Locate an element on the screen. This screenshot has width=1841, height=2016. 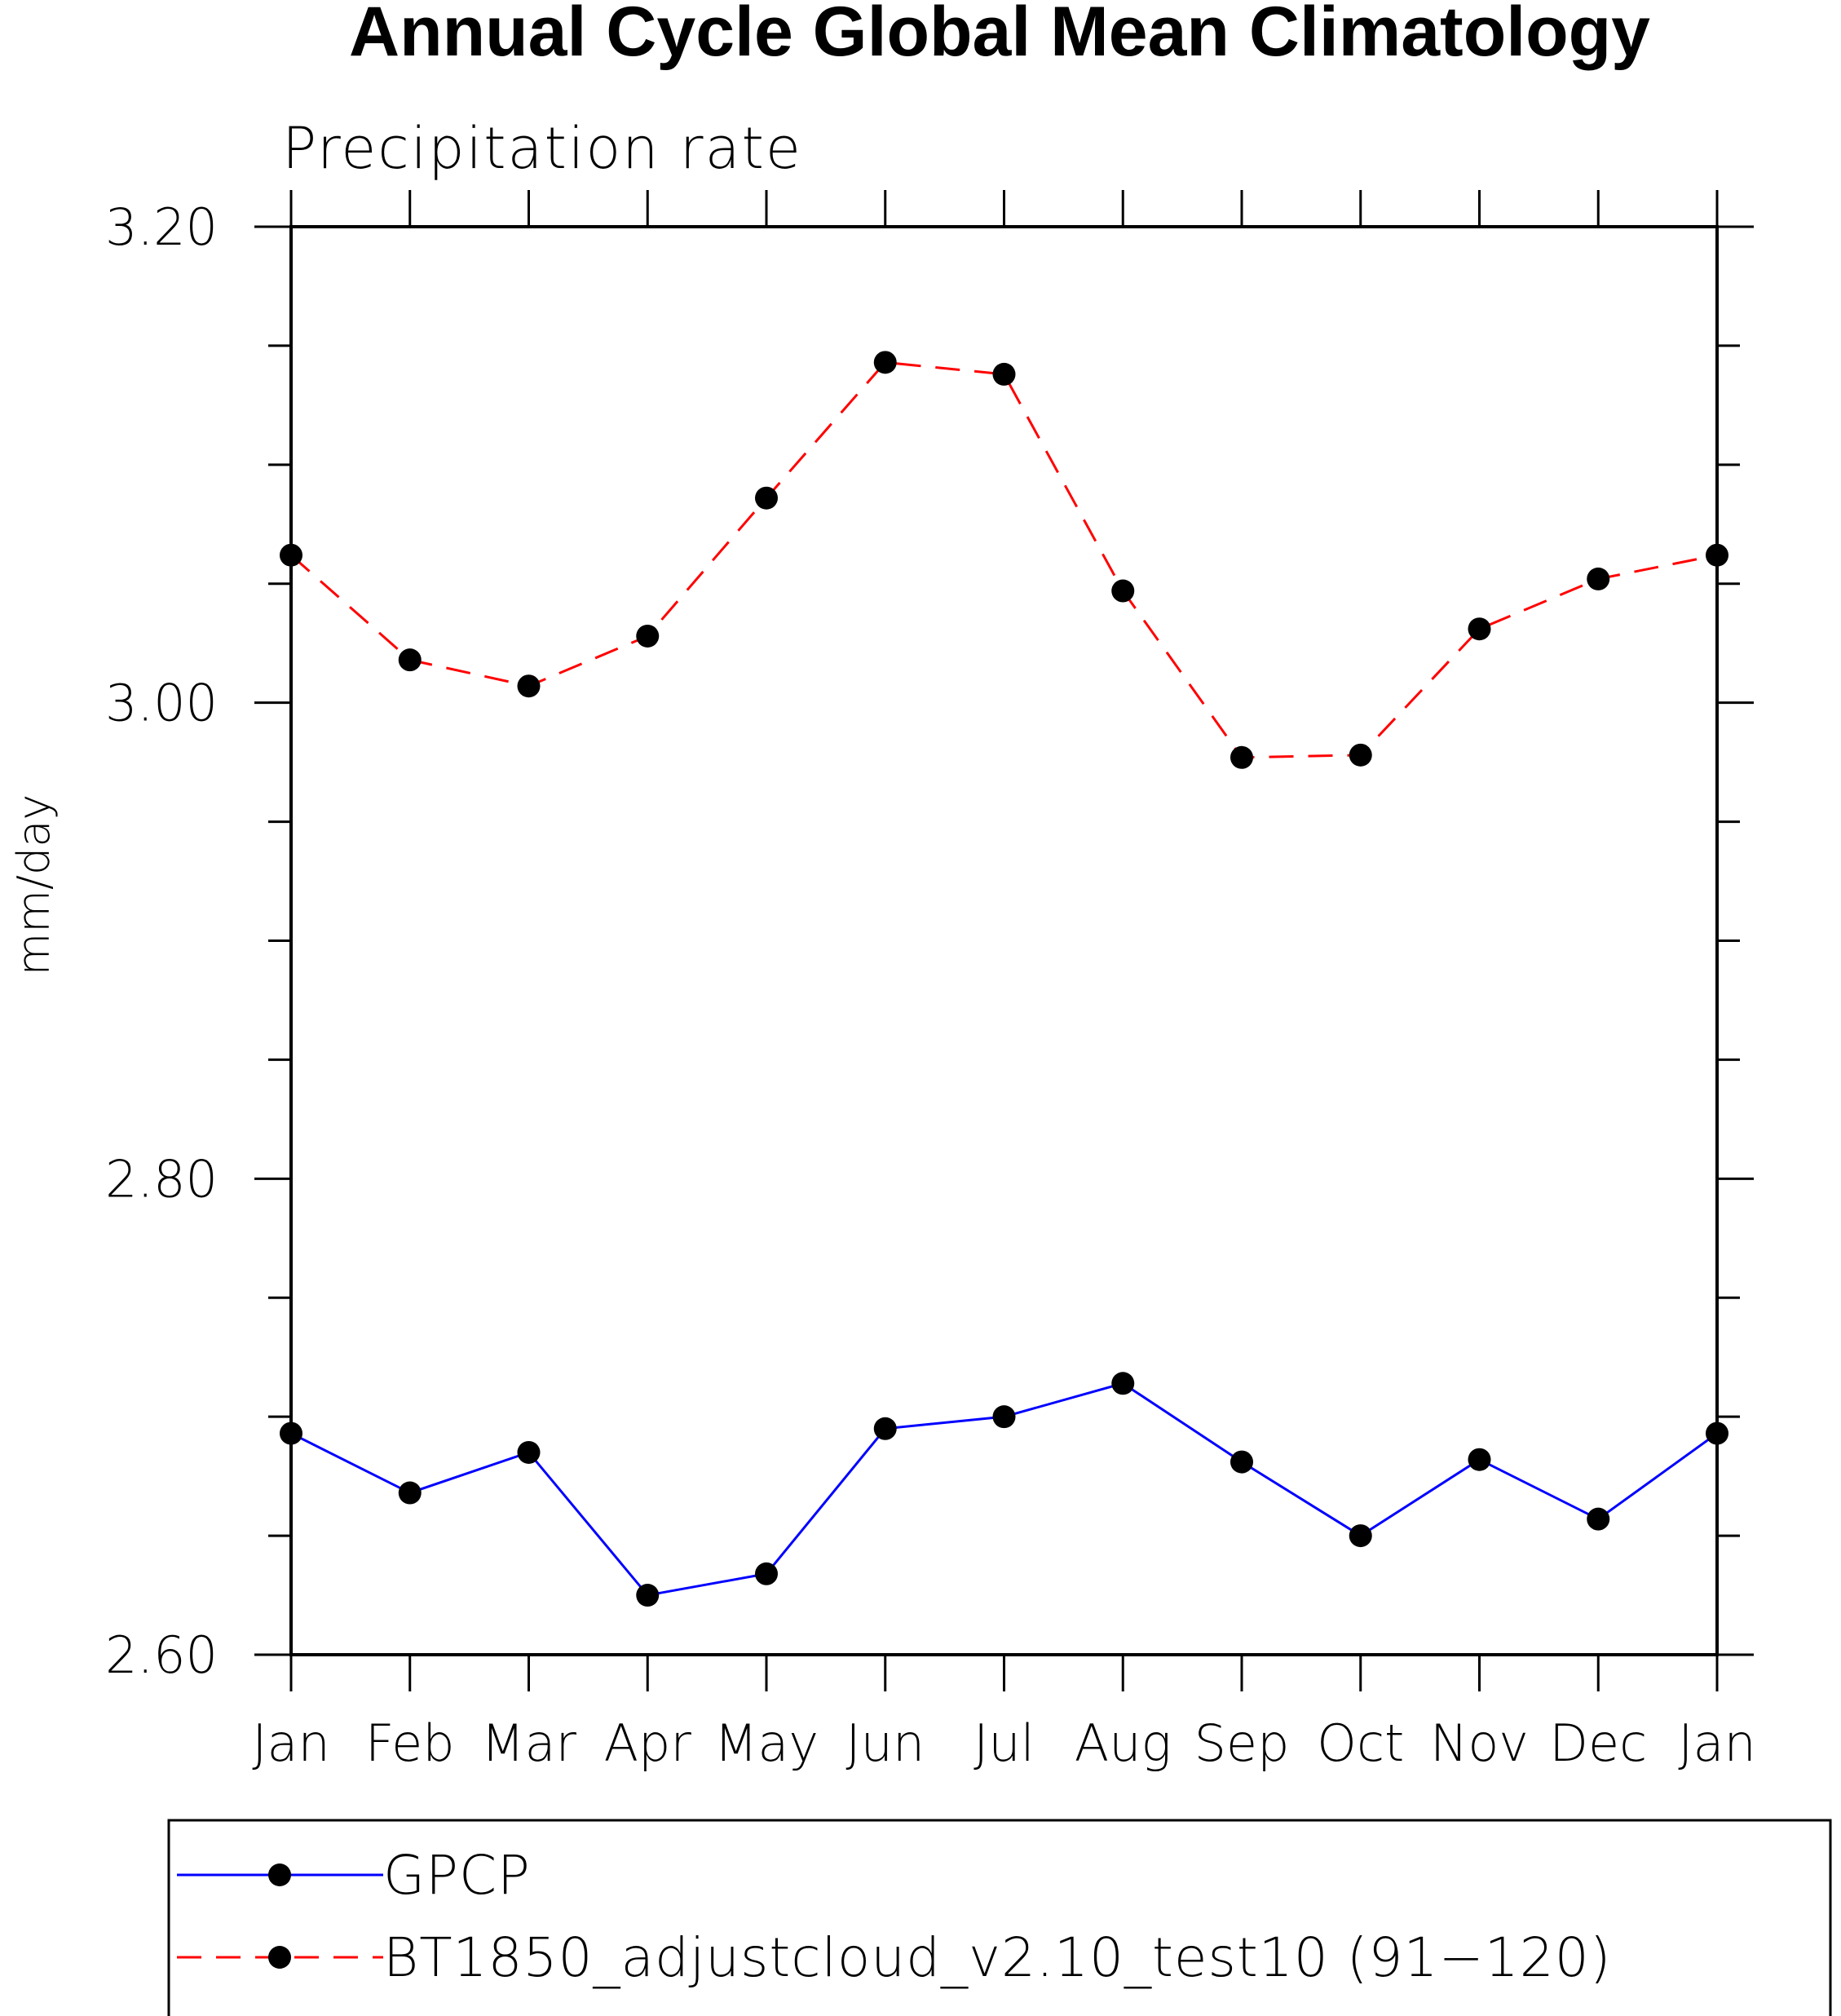
y-tick-label: 3.20 is located at coordinates (161, 227).